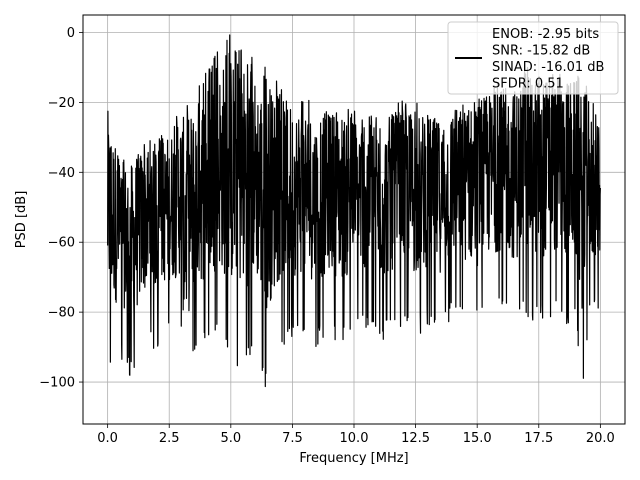 Image resolution: width=640 pixels, height=480 pixels. Describe the element at coordinates (61, 103) in the screenshot. I see `y-tick-label: −20` at that location.